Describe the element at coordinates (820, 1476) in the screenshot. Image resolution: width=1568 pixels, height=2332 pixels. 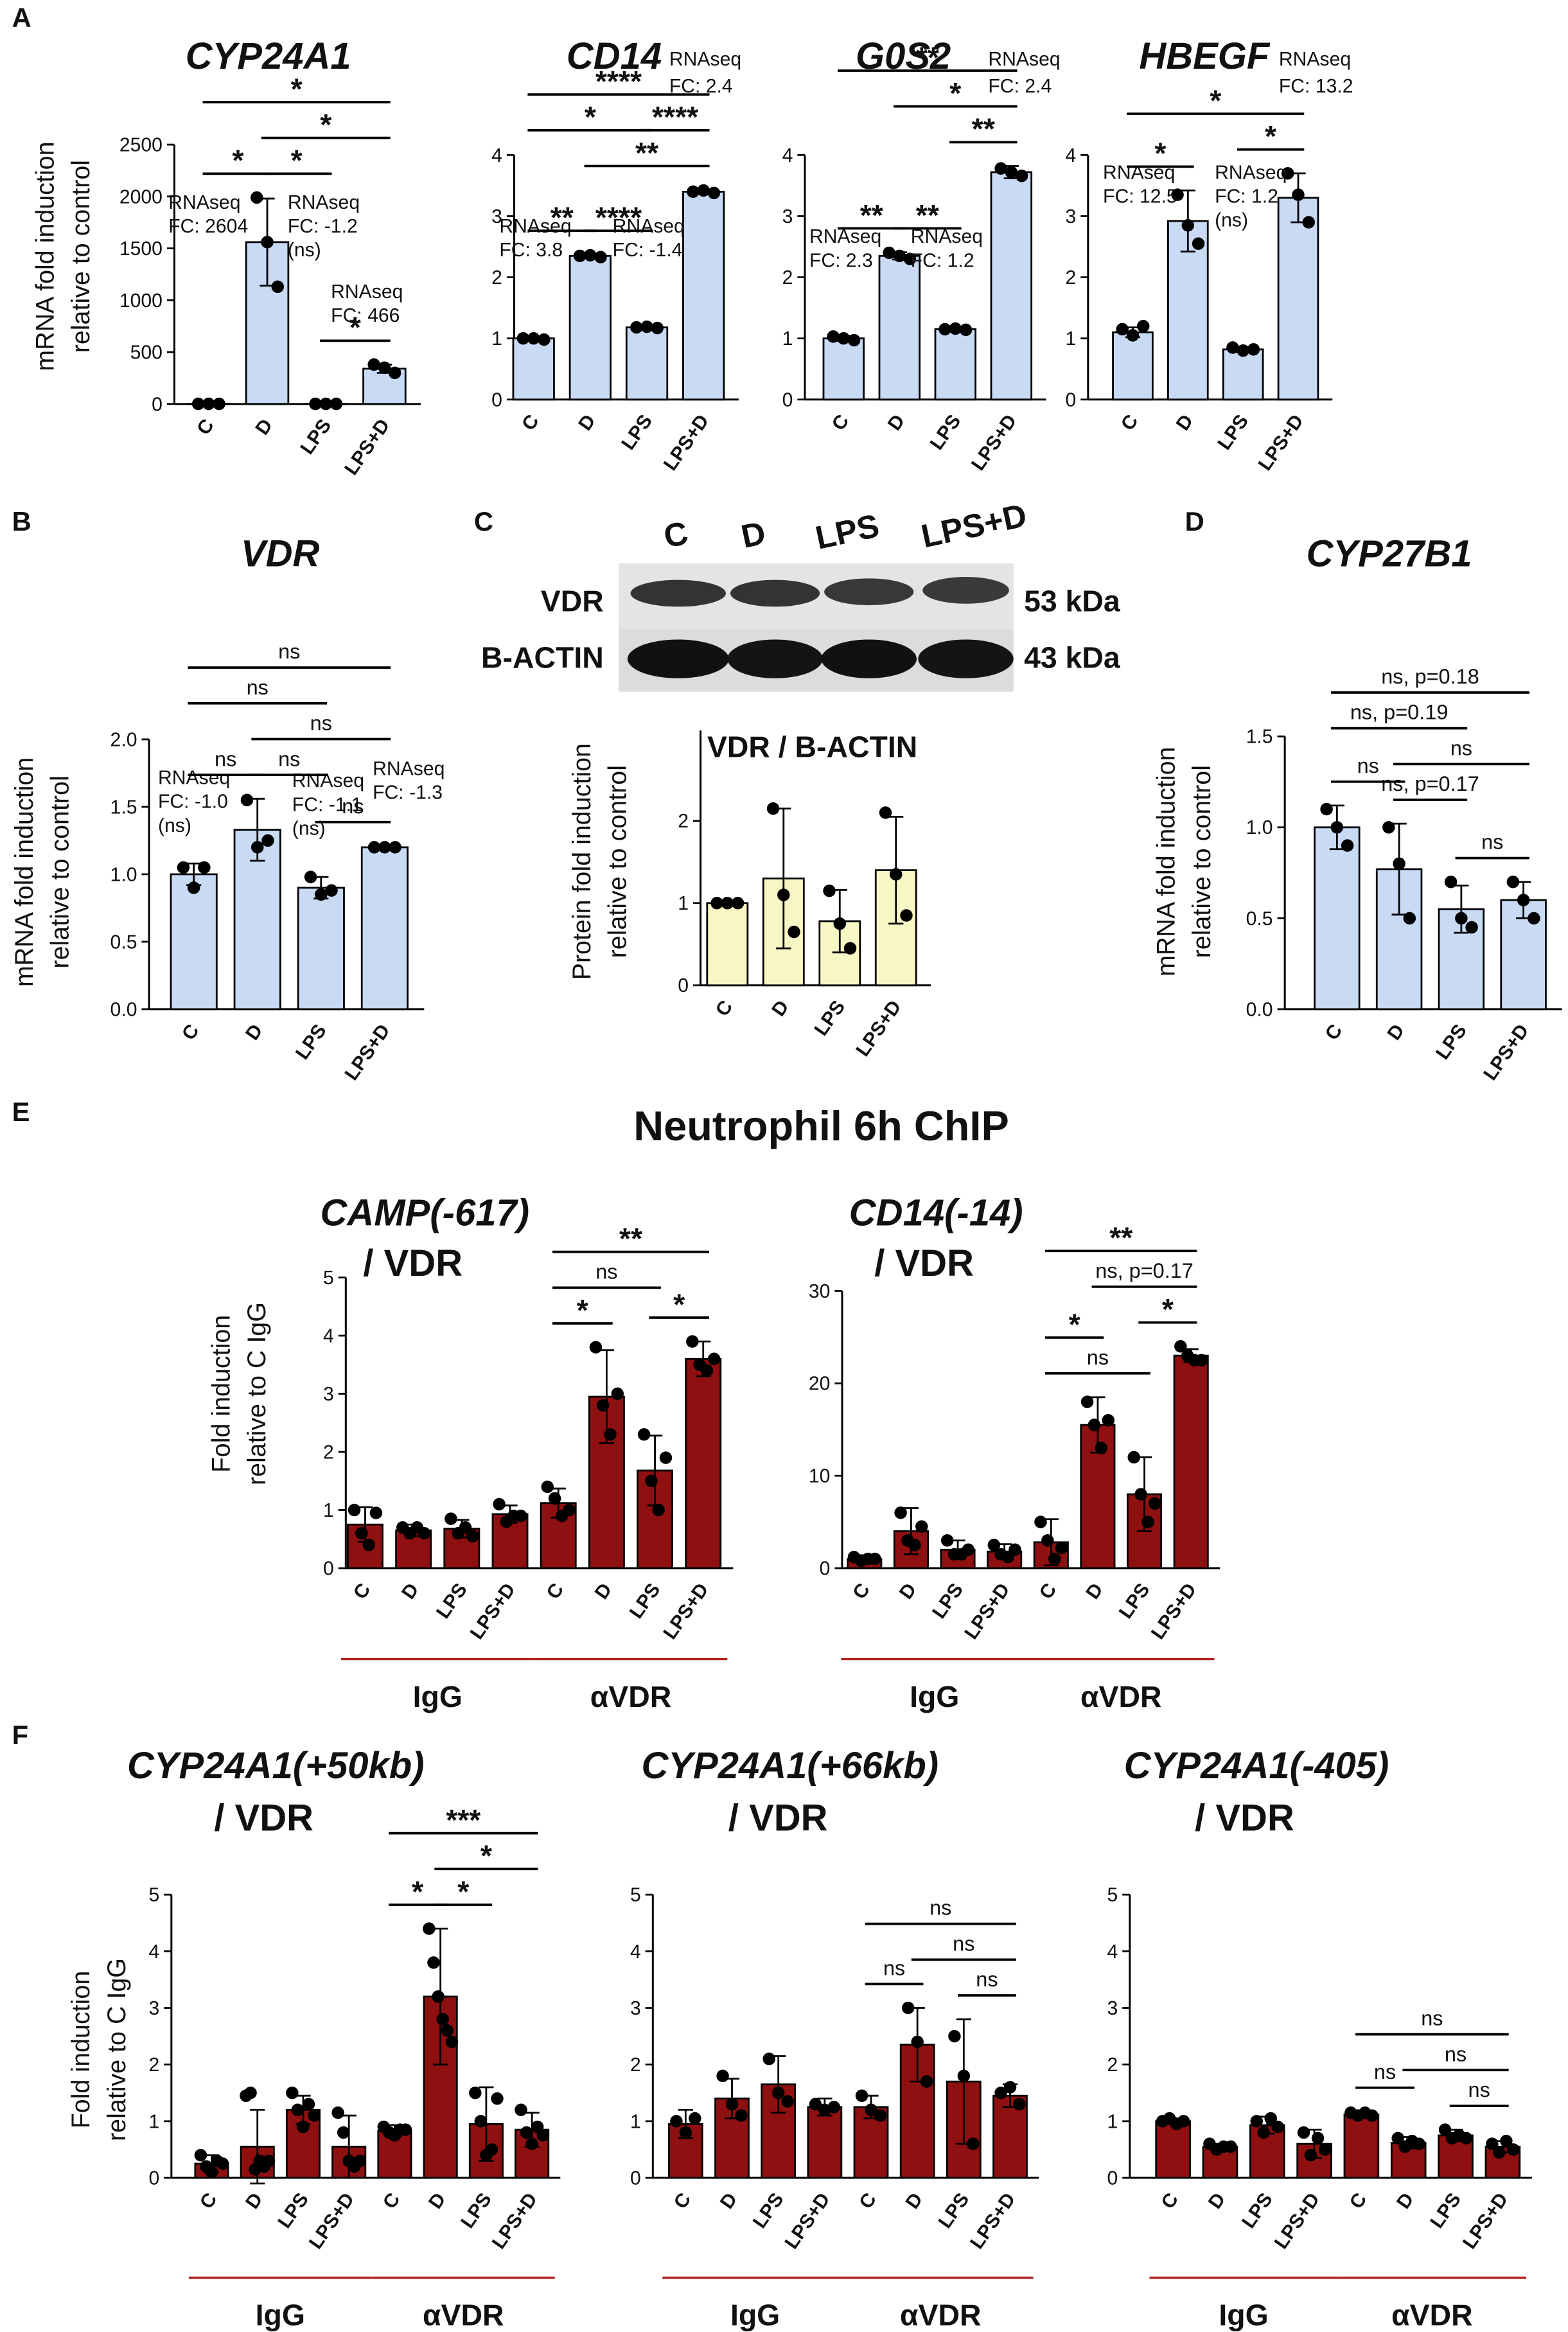
I see `y-tick-label: 10` at that location.